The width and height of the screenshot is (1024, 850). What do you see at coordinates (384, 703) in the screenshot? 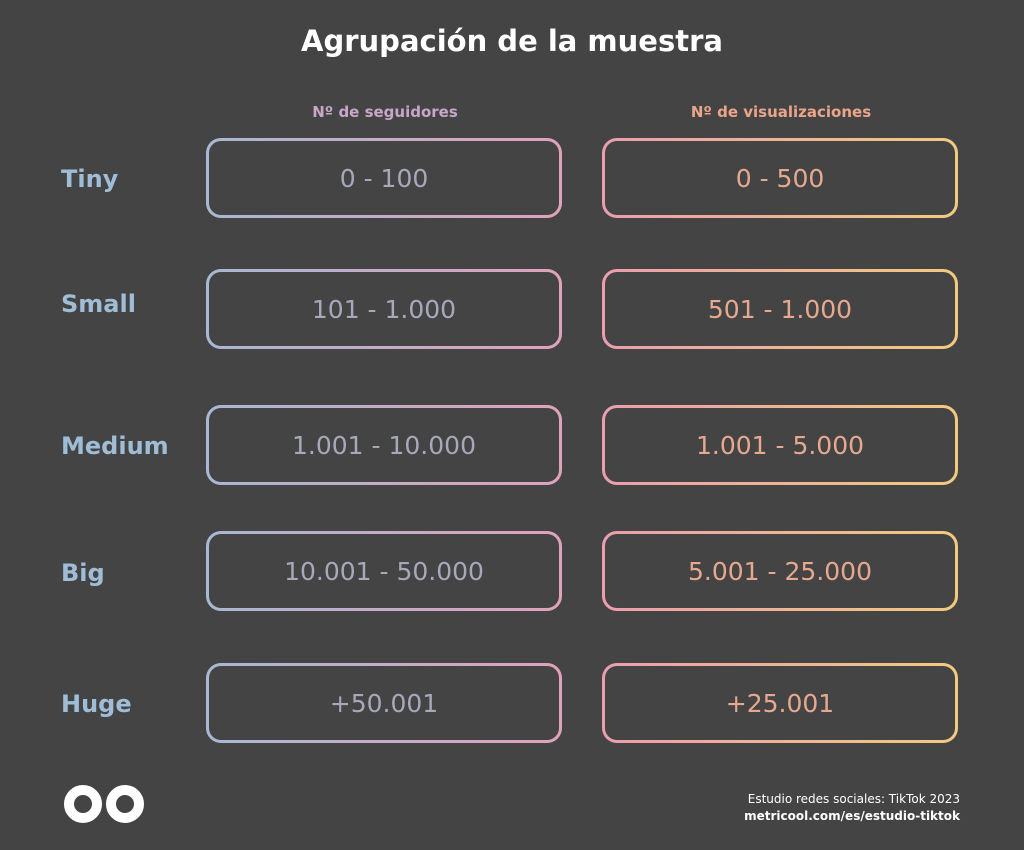
I see `followers-range-huge: +50.001` at bounding box center [384, 703].